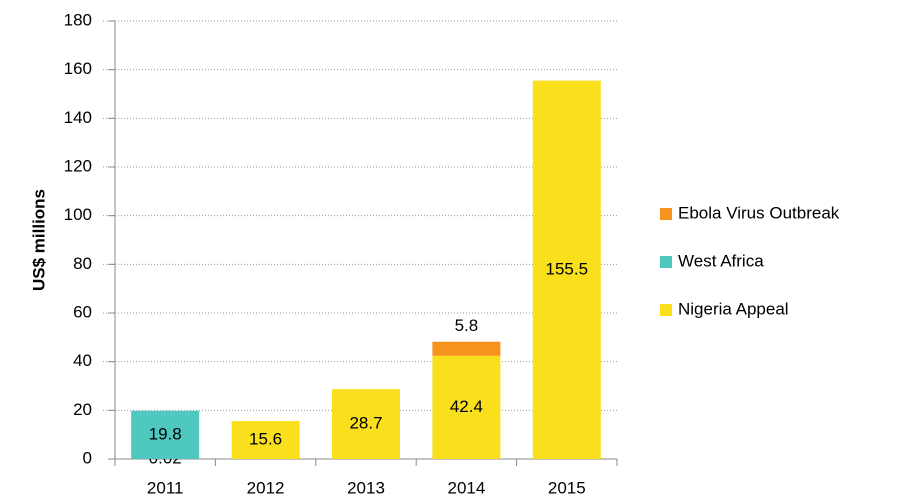 The width and height of the screenshot is (913, 502). Describe the element at coordinates (82, 409) in the screenshot. I see `y-tick-label: 20` at that location.